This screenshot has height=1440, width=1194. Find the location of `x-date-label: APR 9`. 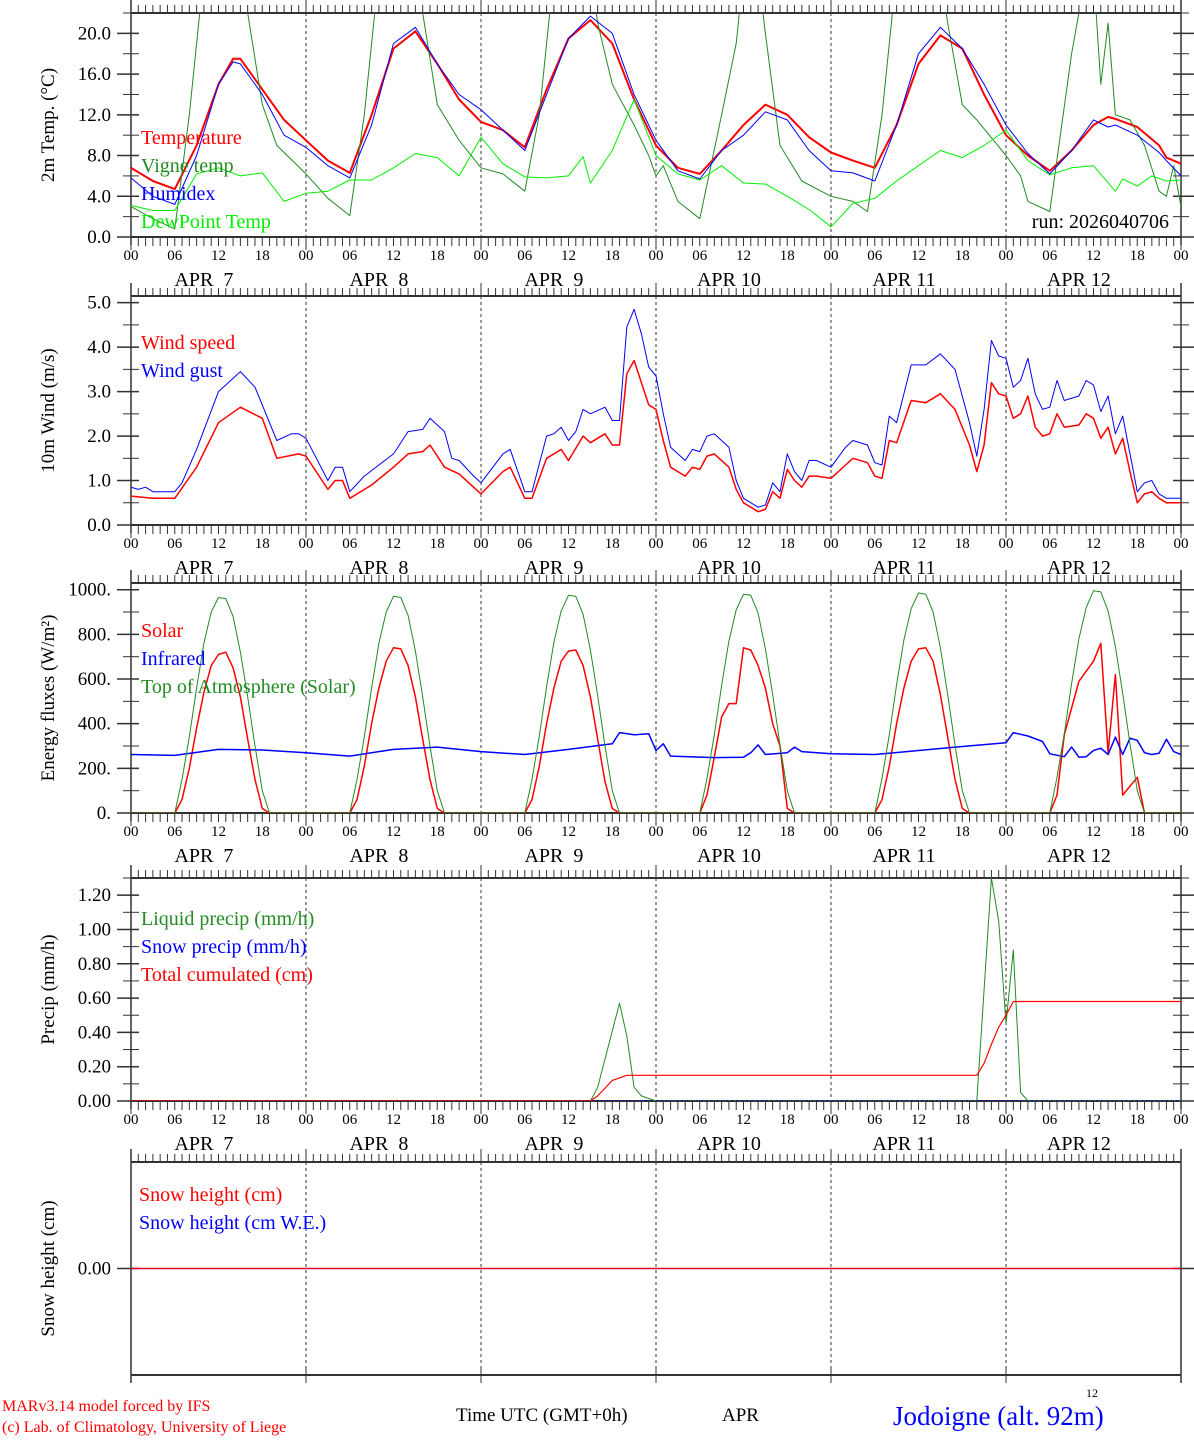

x-date-label: APR 9 is located at coordinates (553, 568).